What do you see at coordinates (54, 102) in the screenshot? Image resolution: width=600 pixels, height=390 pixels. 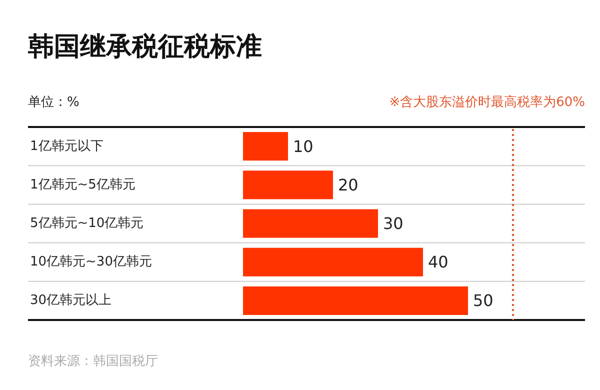 I see `text: 单位：%` at bounding box center [54, 102].